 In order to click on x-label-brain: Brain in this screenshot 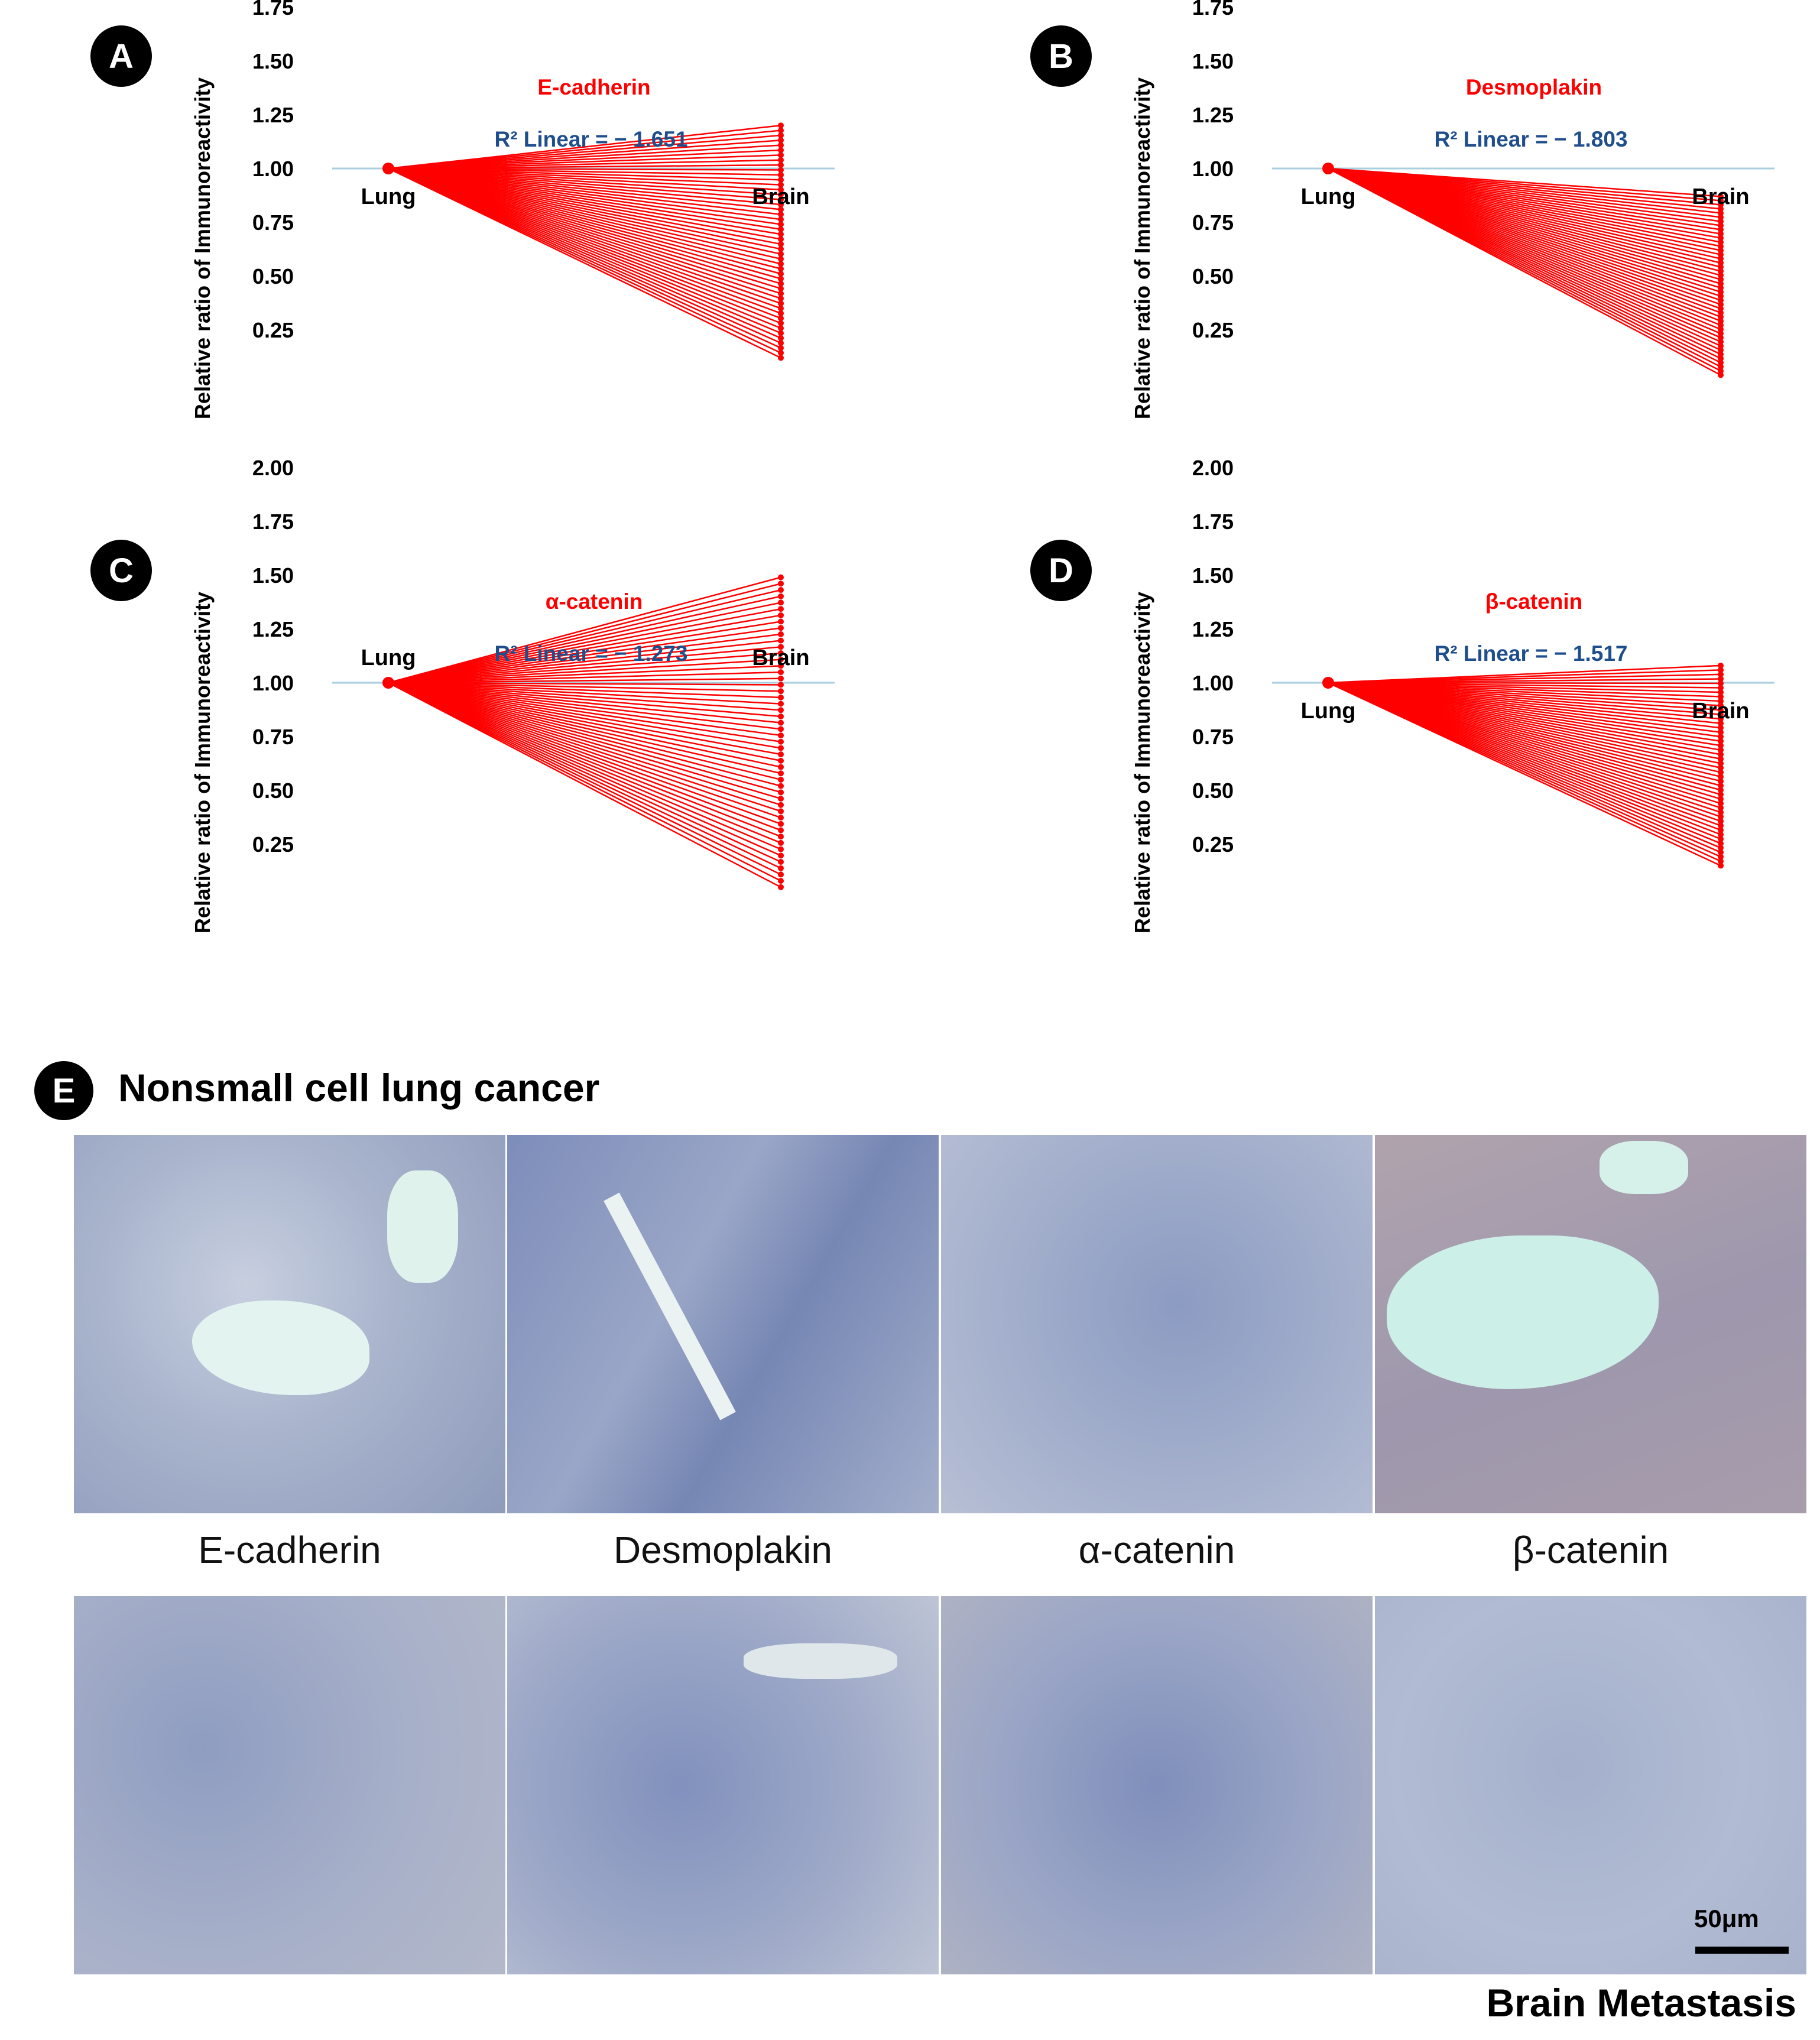, I will do `click(780, 658)`.